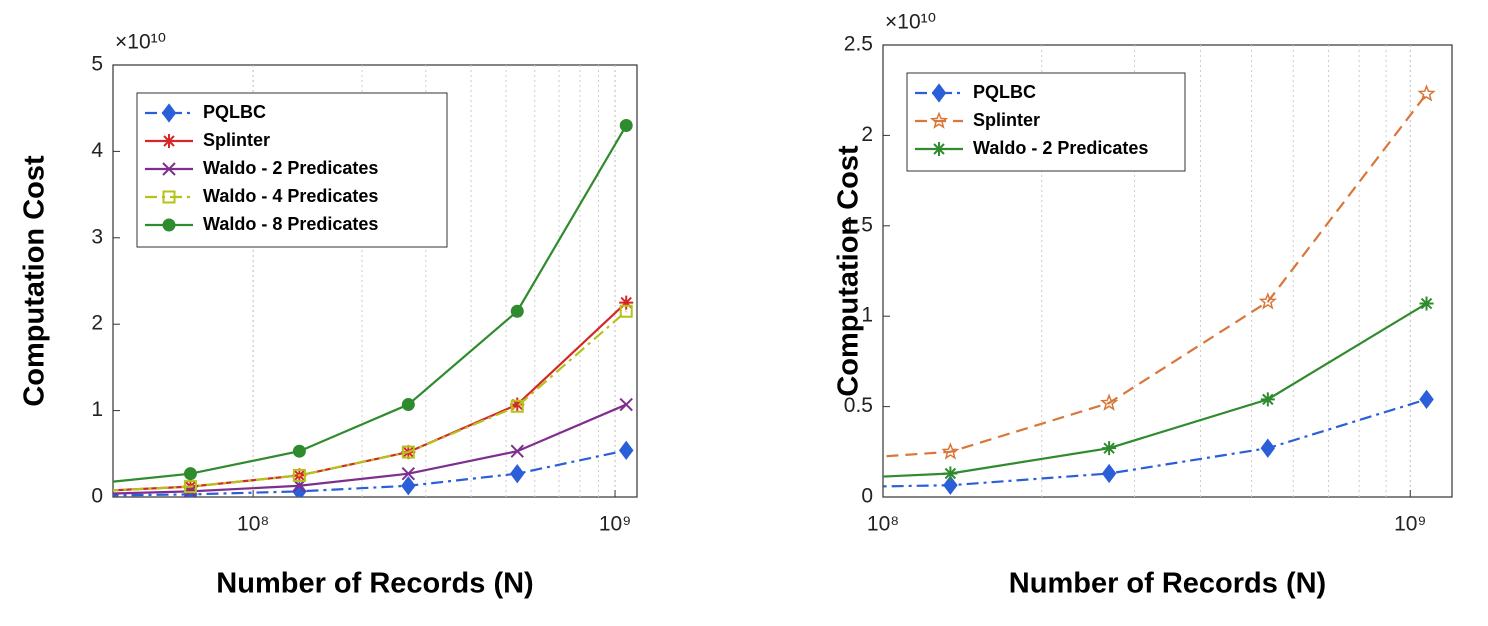 This screenshot has height=626, width=1488. I want to click on y-tick-label: 2.5, so click(858, 44).